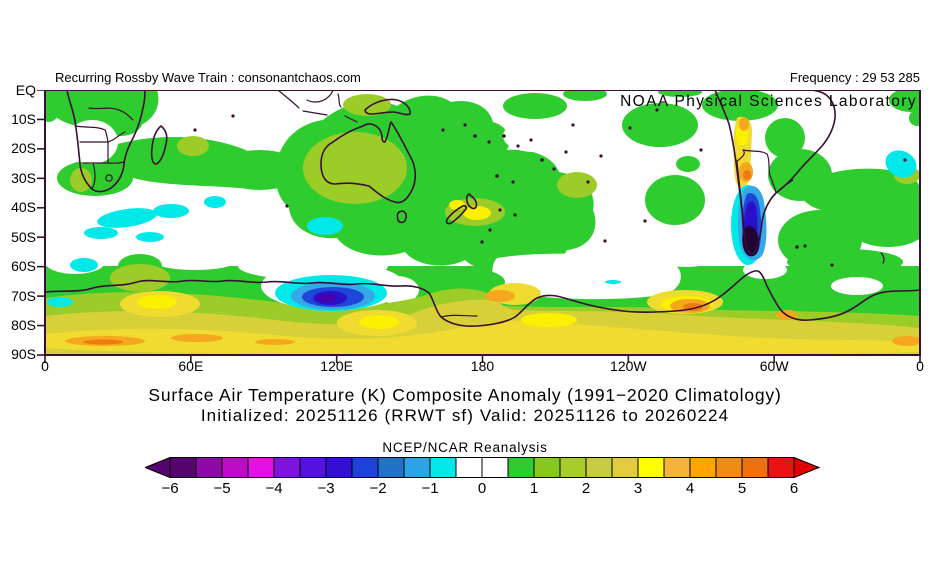  I want to click on colorbar, so click(483, 468).